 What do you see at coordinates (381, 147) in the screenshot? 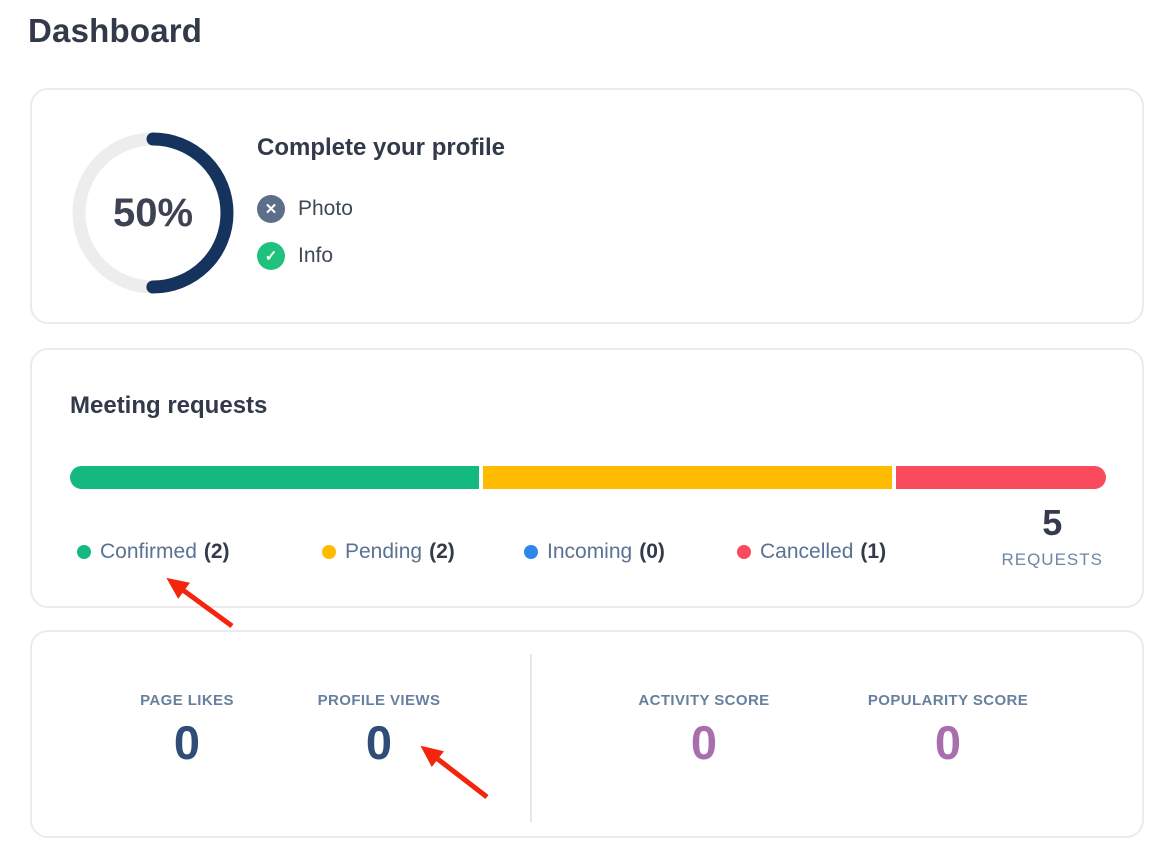
I see `profile-card-title: Complete your profile` at bounding box center [381, 147].